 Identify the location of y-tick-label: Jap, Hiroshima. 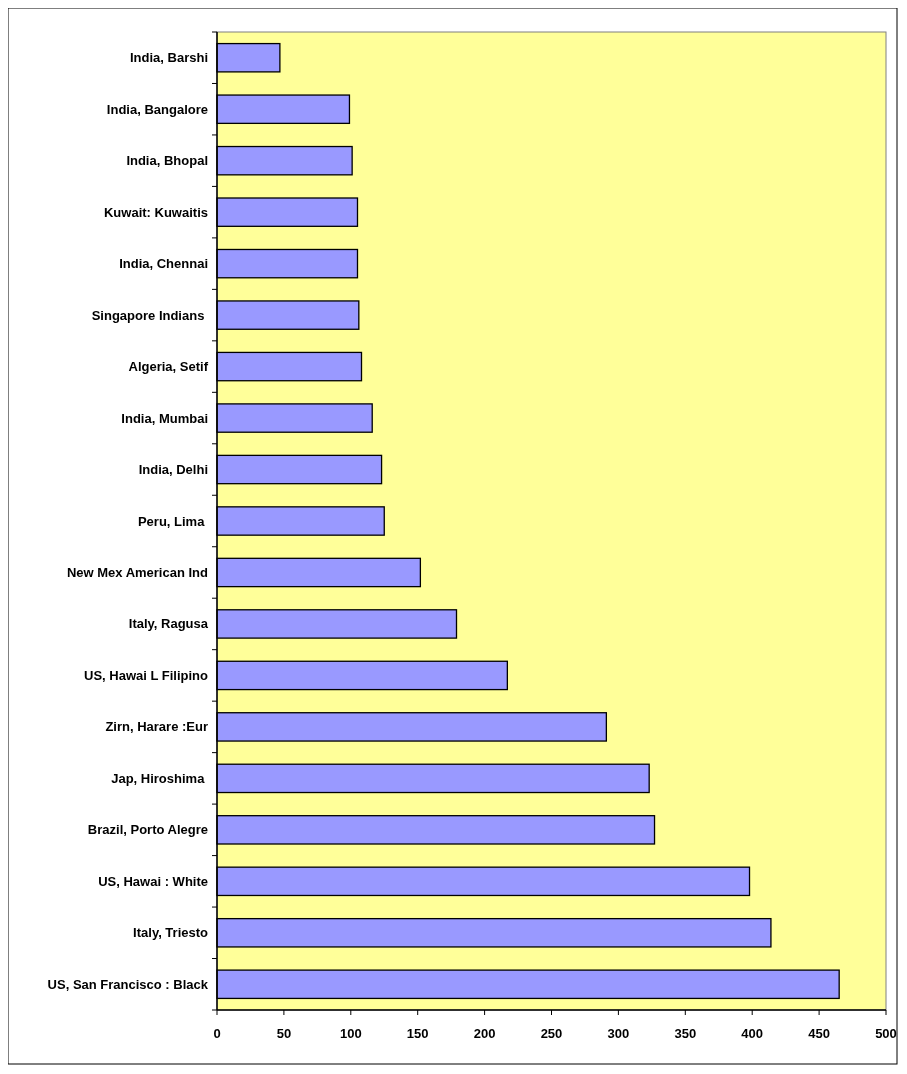
(159, 778).